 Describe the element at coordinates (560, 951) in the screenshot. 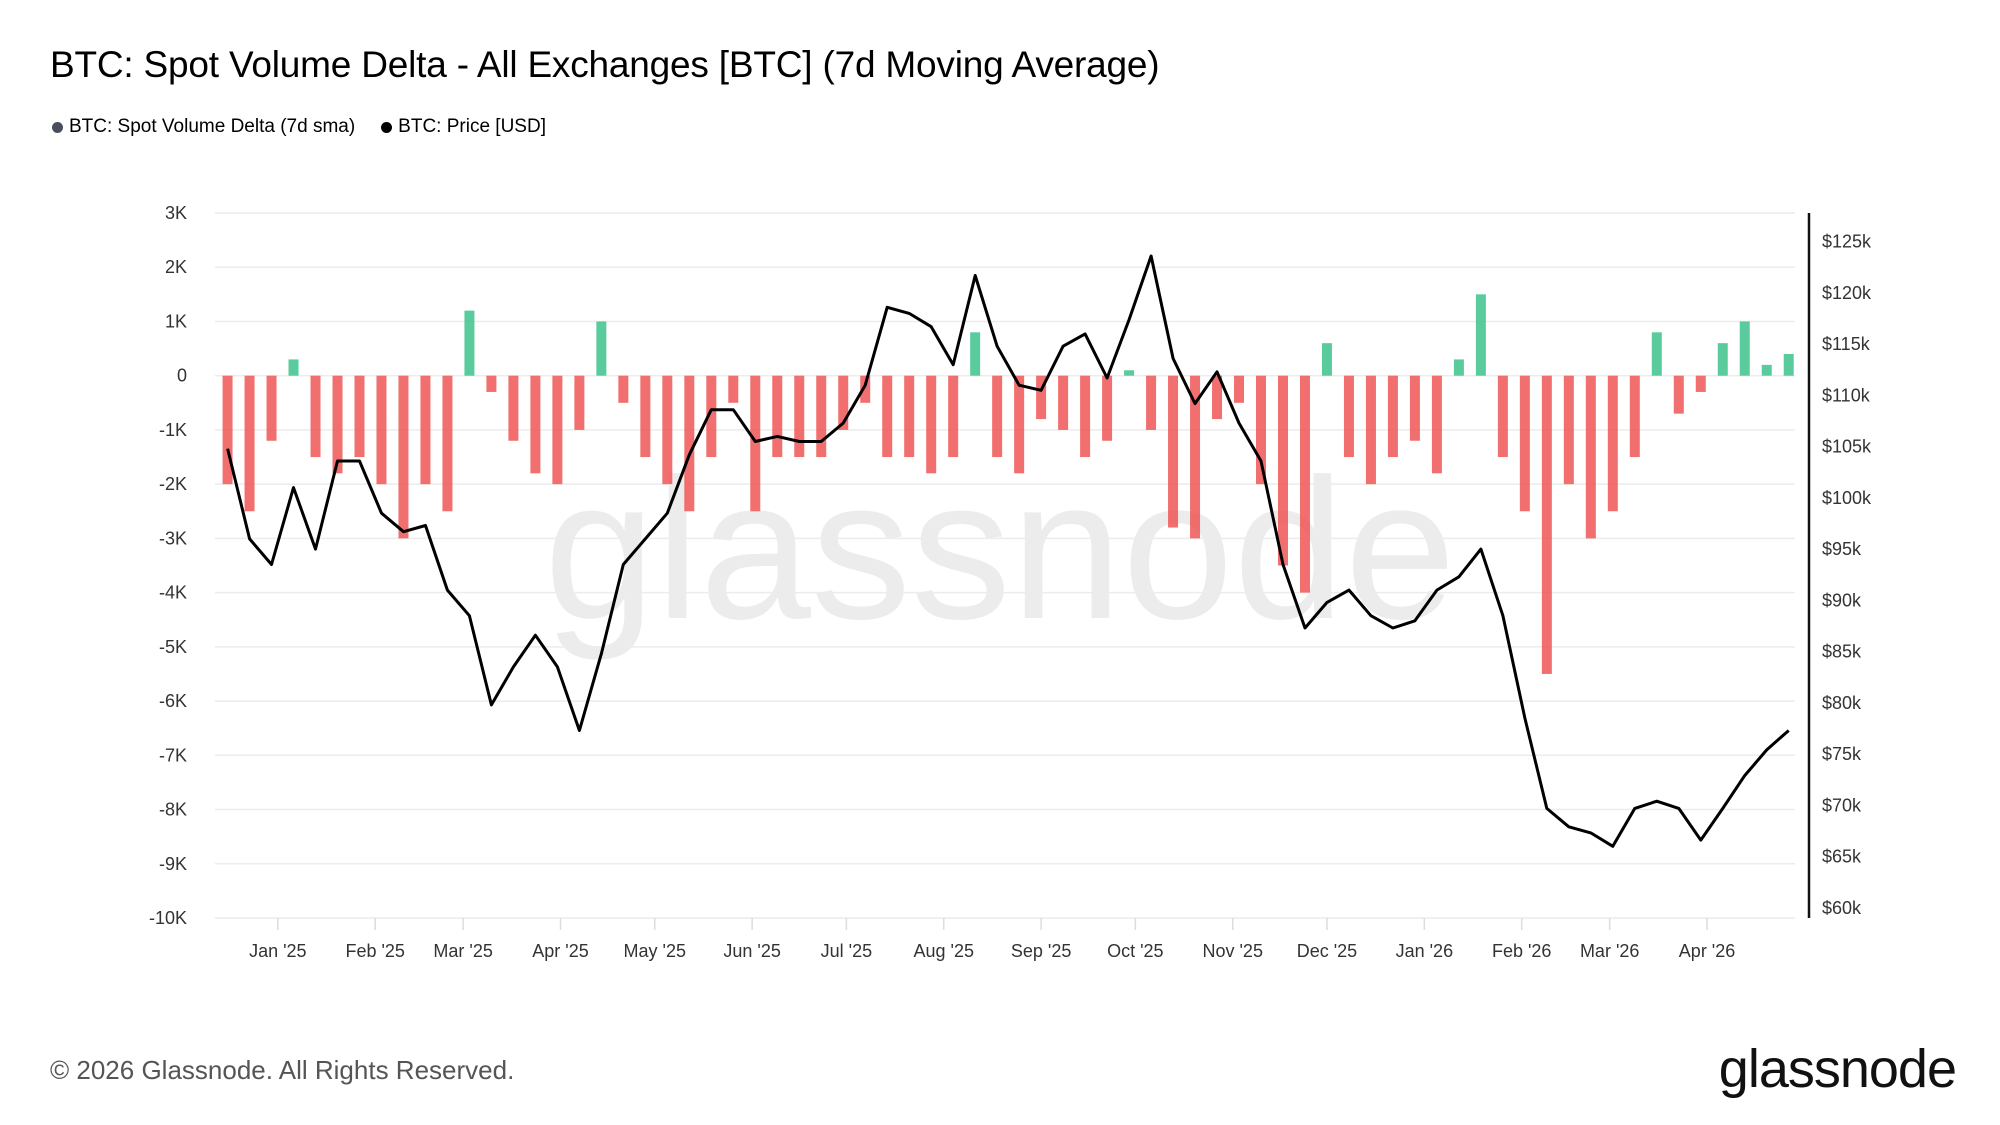

I see `x-tick-label: Apr '25` at that location.